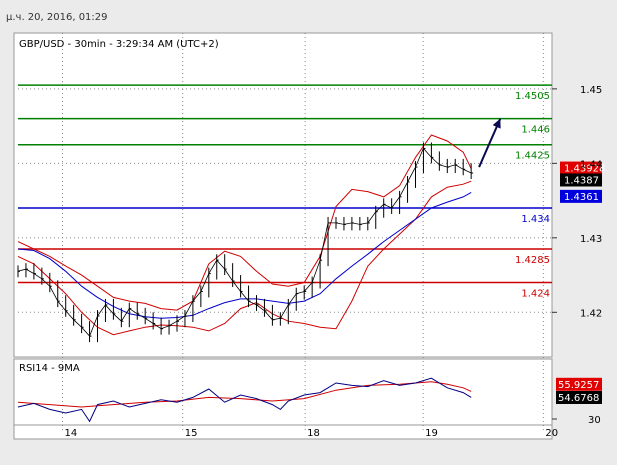 The width and height of the screenshot is (617, 465). What do you see at coordinates (591, 90) in the screenshot?
I see `y-tick-label: 1.45` at bounding box center [591, 90].